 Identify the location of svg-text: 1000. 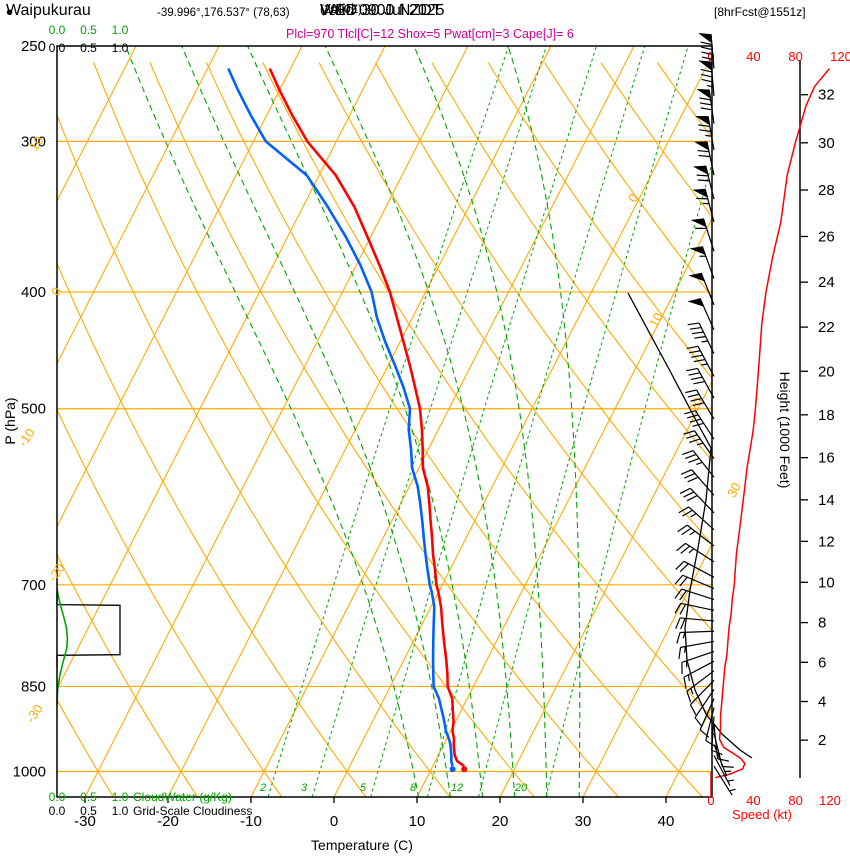
(29, 771).